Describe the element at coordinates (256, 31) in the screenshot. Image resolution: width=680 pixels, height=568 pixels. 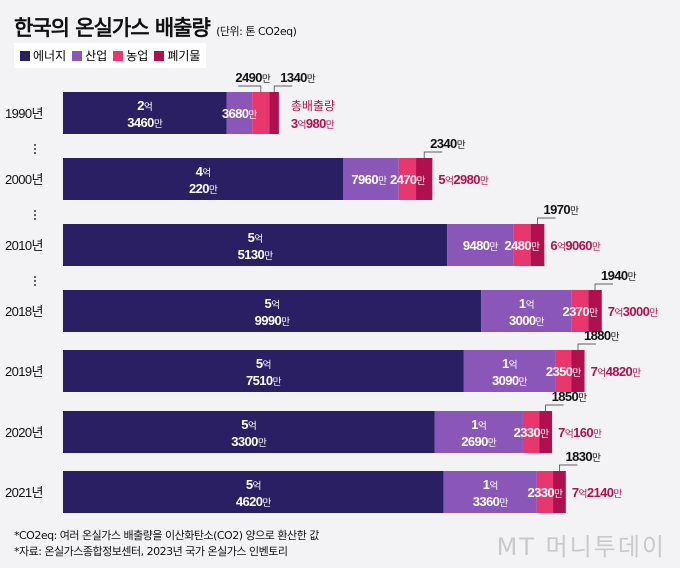
I see `unit-label: (단위: 톤 CO2eq)` at that location.